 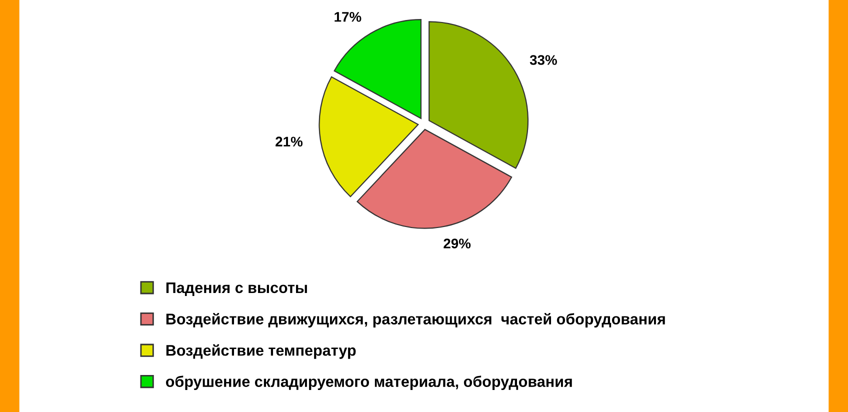 I want to click on legend-label: Воздействие движущихся, разлетающихся частей оборудования, so click(x=415, y=320).